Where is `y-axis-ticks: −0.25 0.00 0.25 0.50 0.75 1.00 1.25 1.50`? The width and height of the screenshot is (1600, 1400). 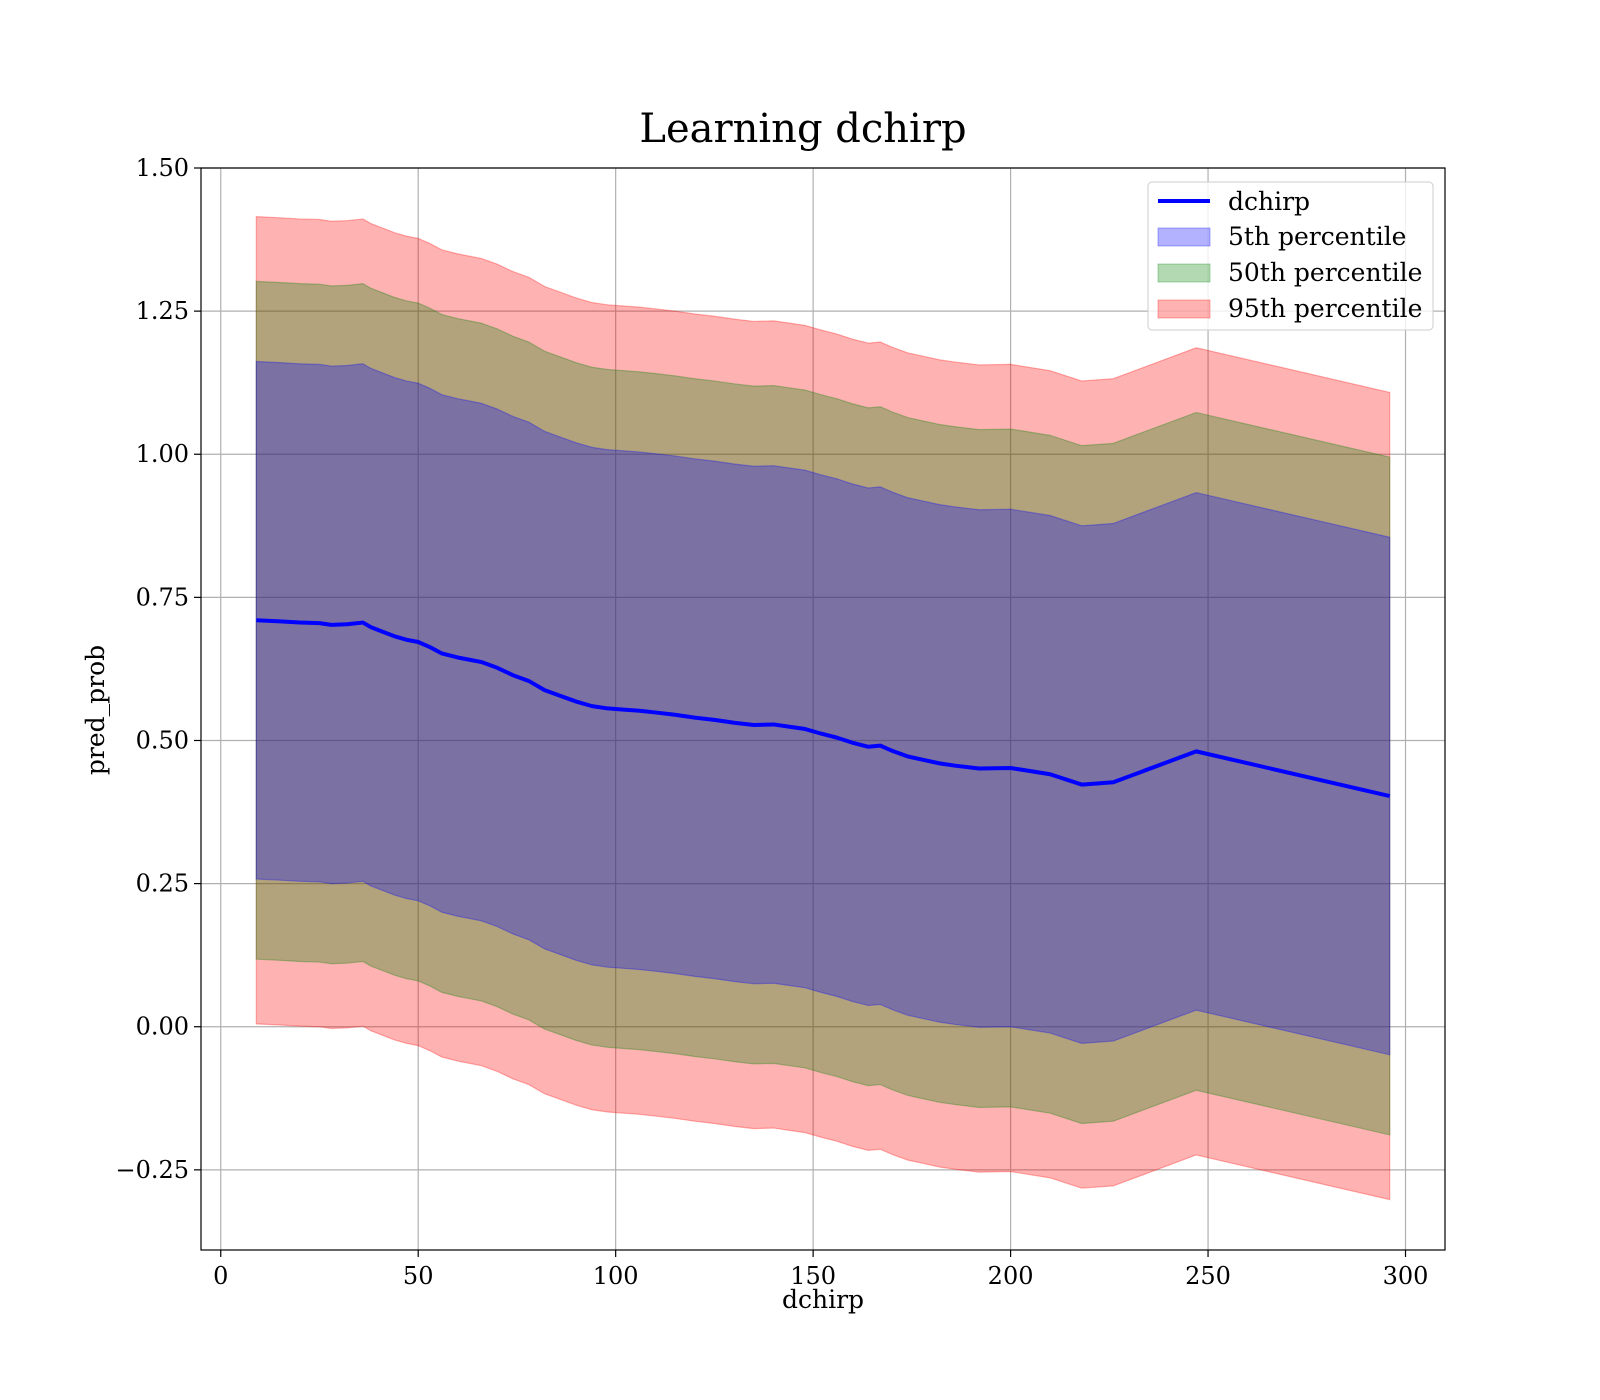
y-axis-ticks: −0.25 0.00 0.25 0.50 0.75 1.00 1.25 1.50 is located at coordinates (158, 669).